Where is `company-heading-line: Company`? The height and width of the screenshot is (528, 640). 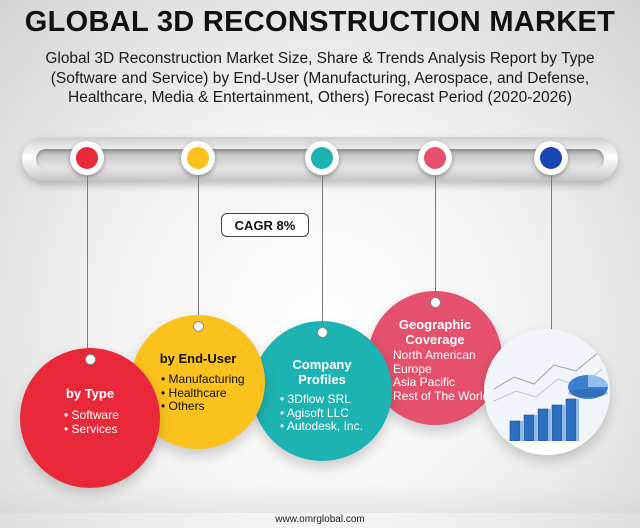 company-heading-line: Company is located at coordinates (322, 364).